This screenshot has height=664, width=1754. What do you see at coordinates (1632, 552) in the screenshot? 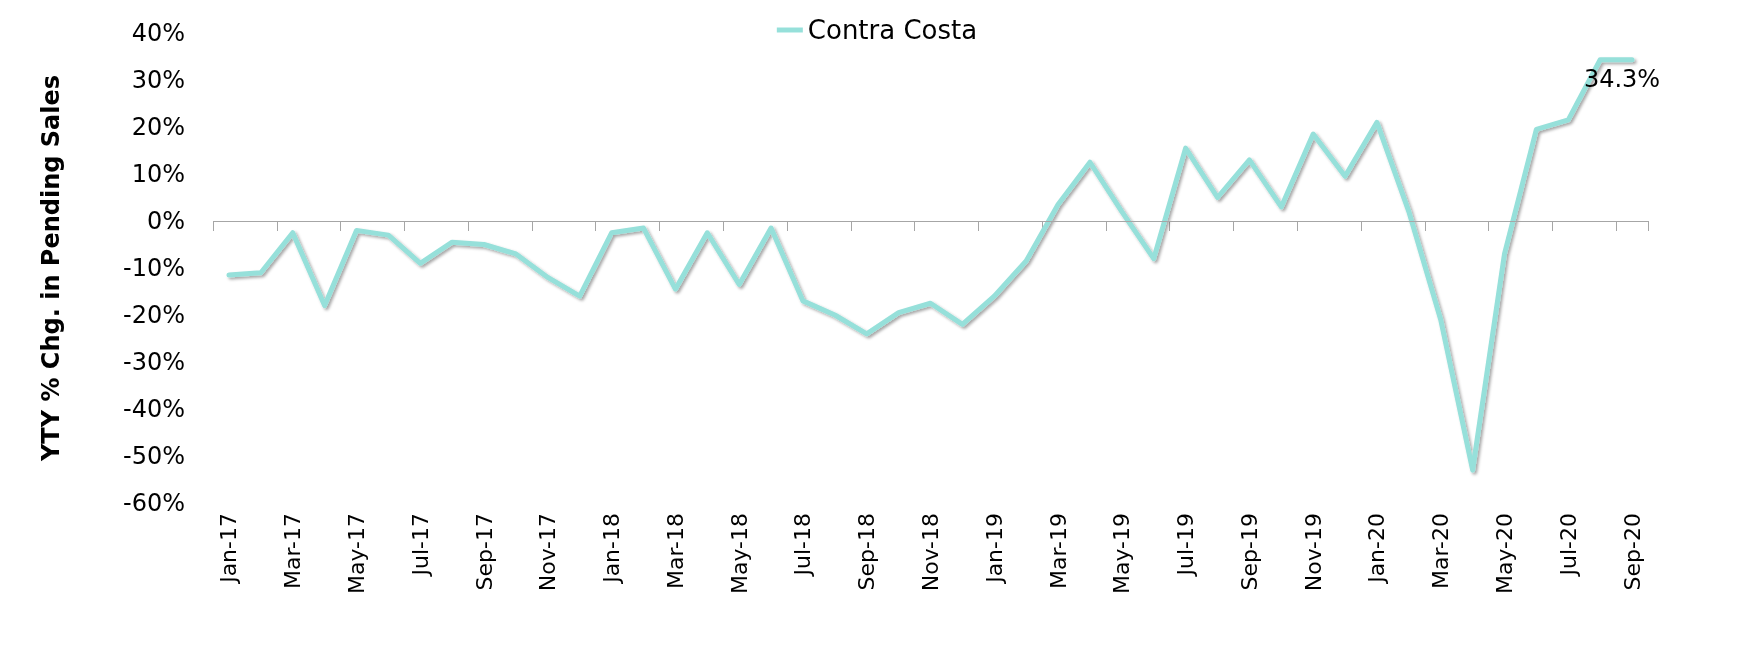
I see `x-tick-label: Sep-20` at bounding box center [1632, 552].